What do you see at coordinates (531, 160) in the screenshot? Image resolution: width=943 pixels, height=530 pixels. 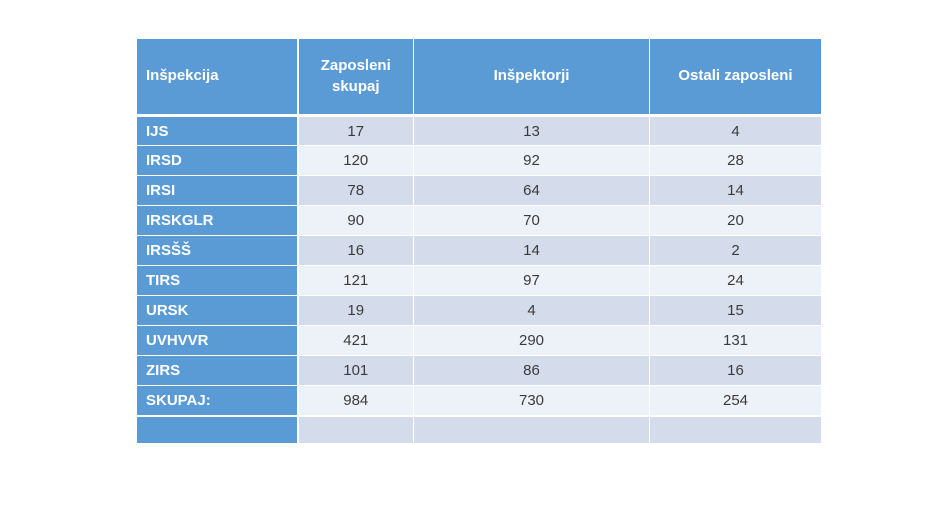 I see `value-cell: 92` at bounding box center [531, 160].